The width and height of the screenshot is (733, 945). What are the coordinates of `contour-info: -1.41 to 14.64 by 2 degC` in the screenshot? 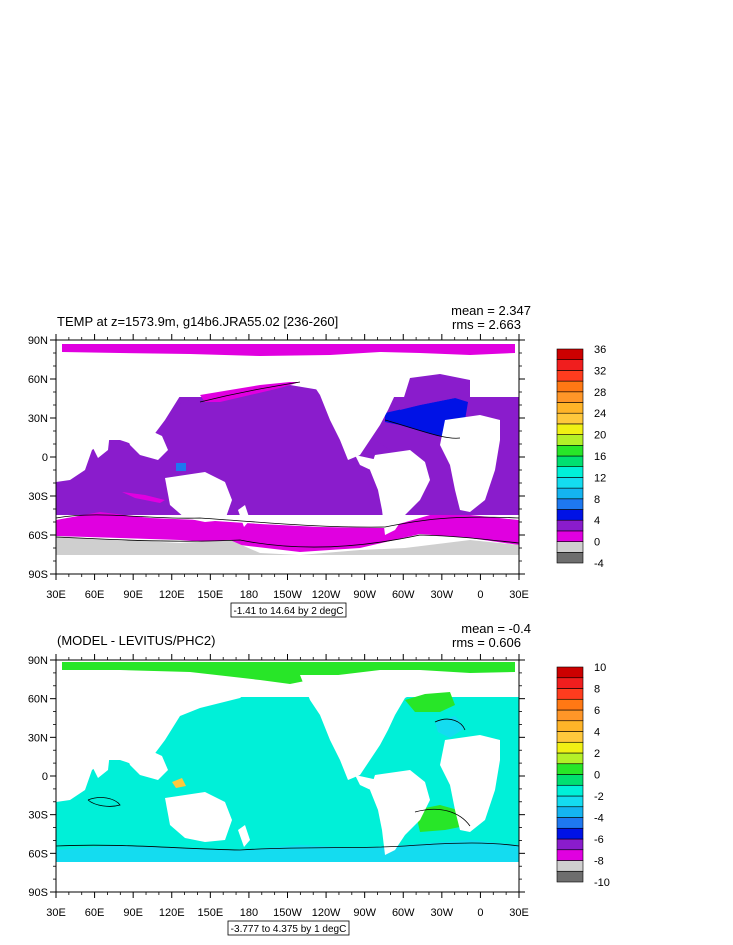 It's located at (288, 611).